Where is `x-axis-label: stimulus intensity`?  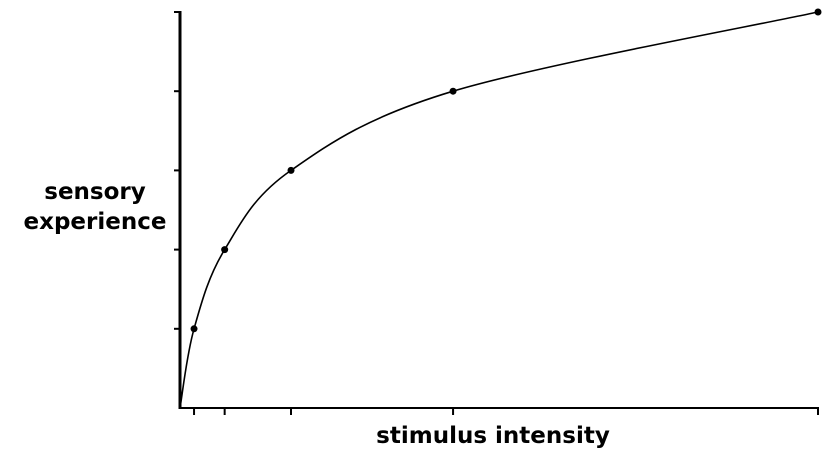 x-axis-label: stimulus intensity is located at coordinates (493, 436).